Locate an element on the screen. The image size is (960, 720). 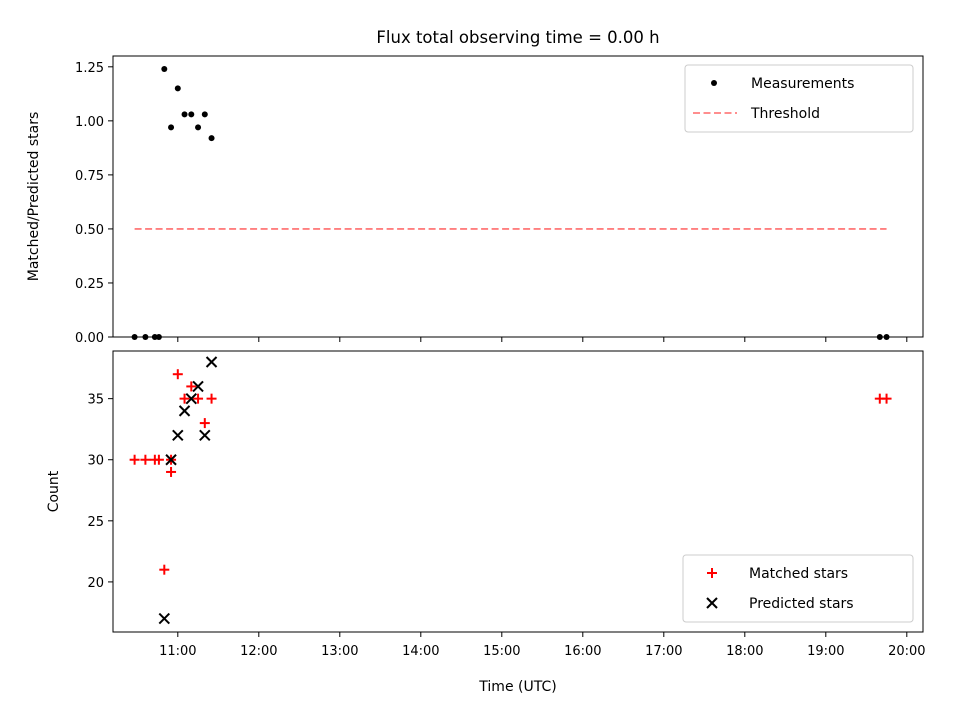
x-tick-label: 17:00 is located at coordinates (663, 651).